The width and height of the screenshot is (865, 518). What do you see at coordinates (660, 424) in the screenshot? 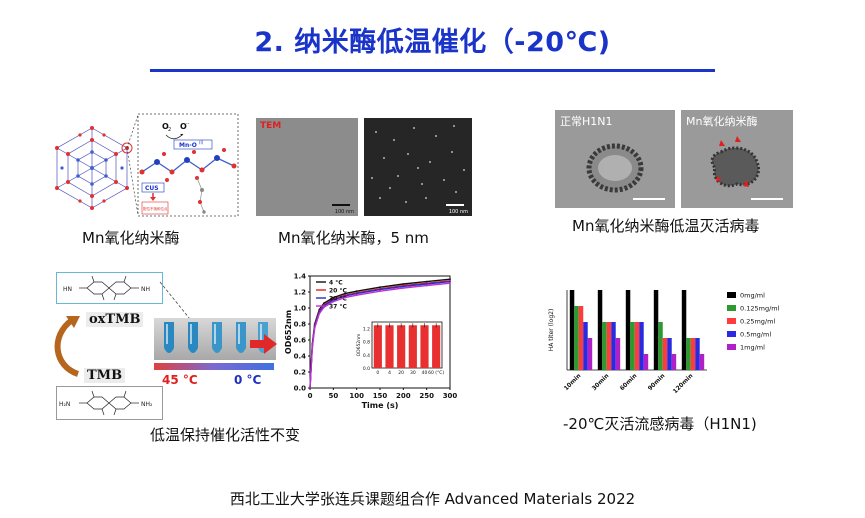
I see `ha-caption: -20℃灭活流感病毒（H1N1)` at bounding box center [660, 424].